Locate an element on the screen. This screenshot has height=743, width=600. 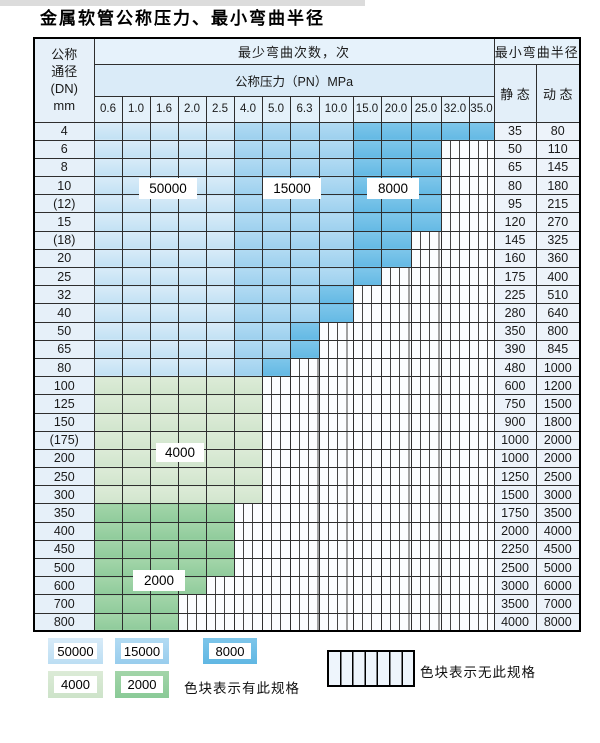
legend-swatch-label: 15000 is located at coordinates (142, 651).